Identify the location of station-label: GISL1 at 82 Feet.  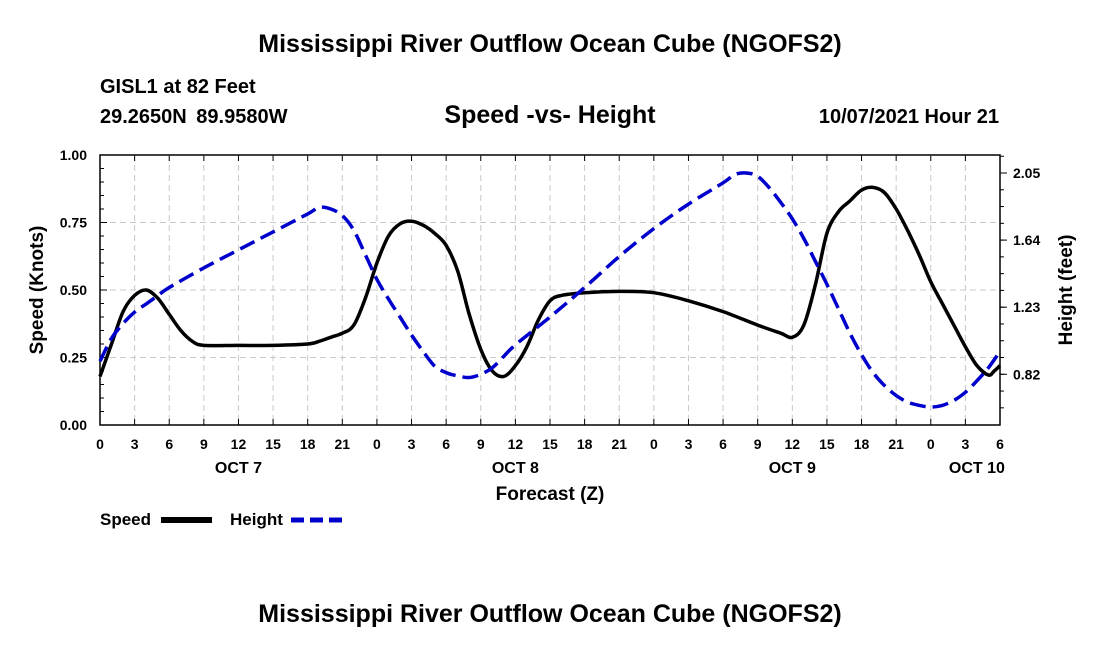
(178, 87).